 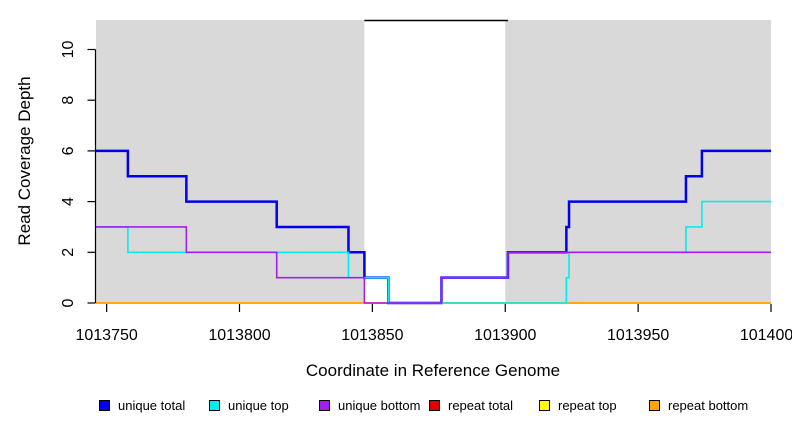 I want to click on legend-label-unique-bottom: unique bottom, so click(x=379, y=405).